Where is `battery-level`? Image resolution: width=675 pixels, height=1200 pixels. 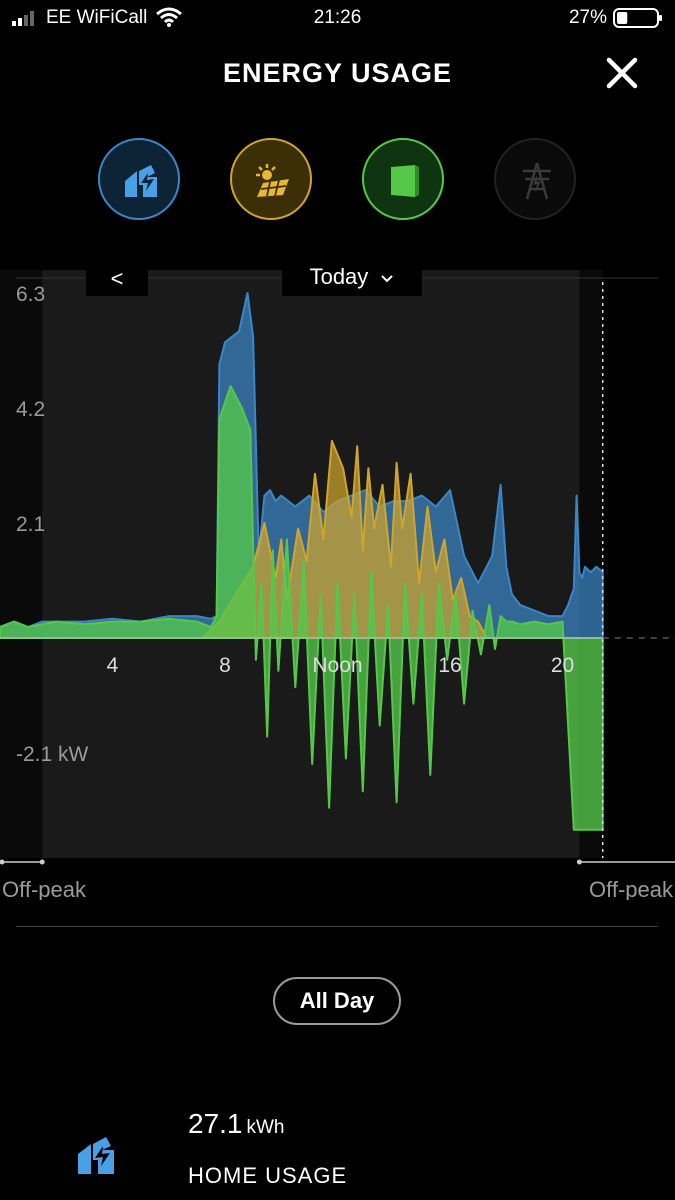 battery-level is located at coordinates (622, 18).